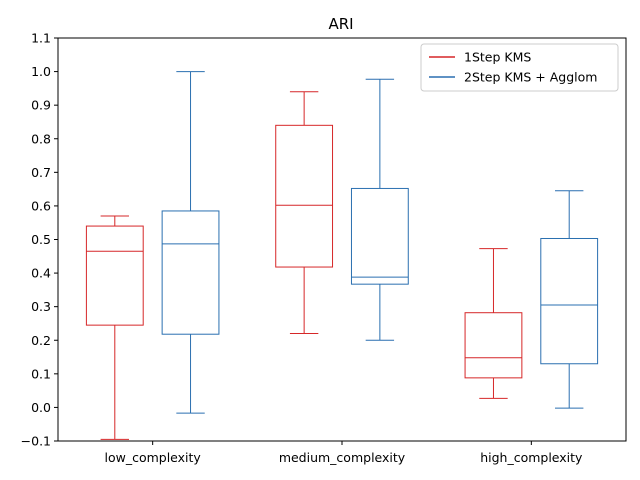  What do you see at coordinates (41, 71) in the screenshot?
I see `y-tick-label: 1.0` at bounding box center [41, 71].